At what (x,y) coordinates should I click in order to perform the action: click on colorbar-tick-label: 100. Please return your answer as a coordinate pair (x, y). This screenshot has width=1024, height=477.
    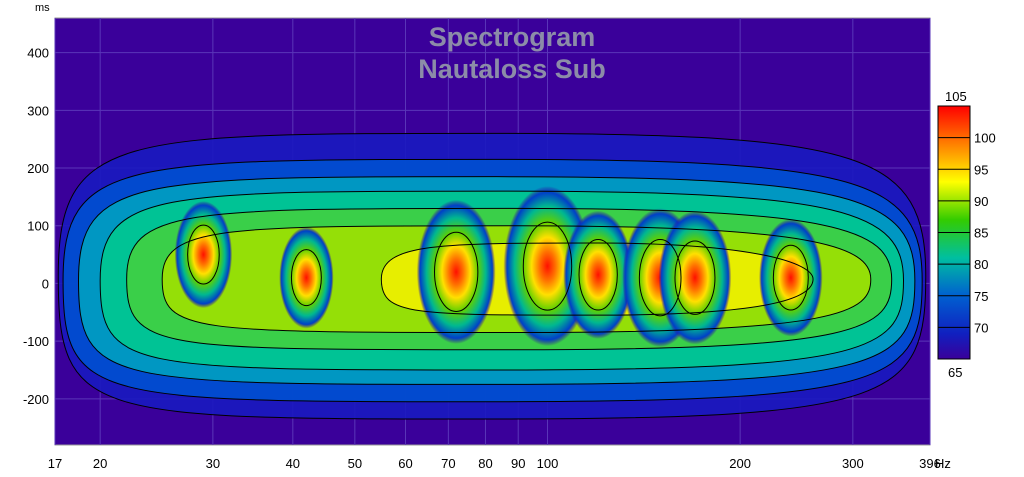
    Looking at the image, I should click on (985, 138).